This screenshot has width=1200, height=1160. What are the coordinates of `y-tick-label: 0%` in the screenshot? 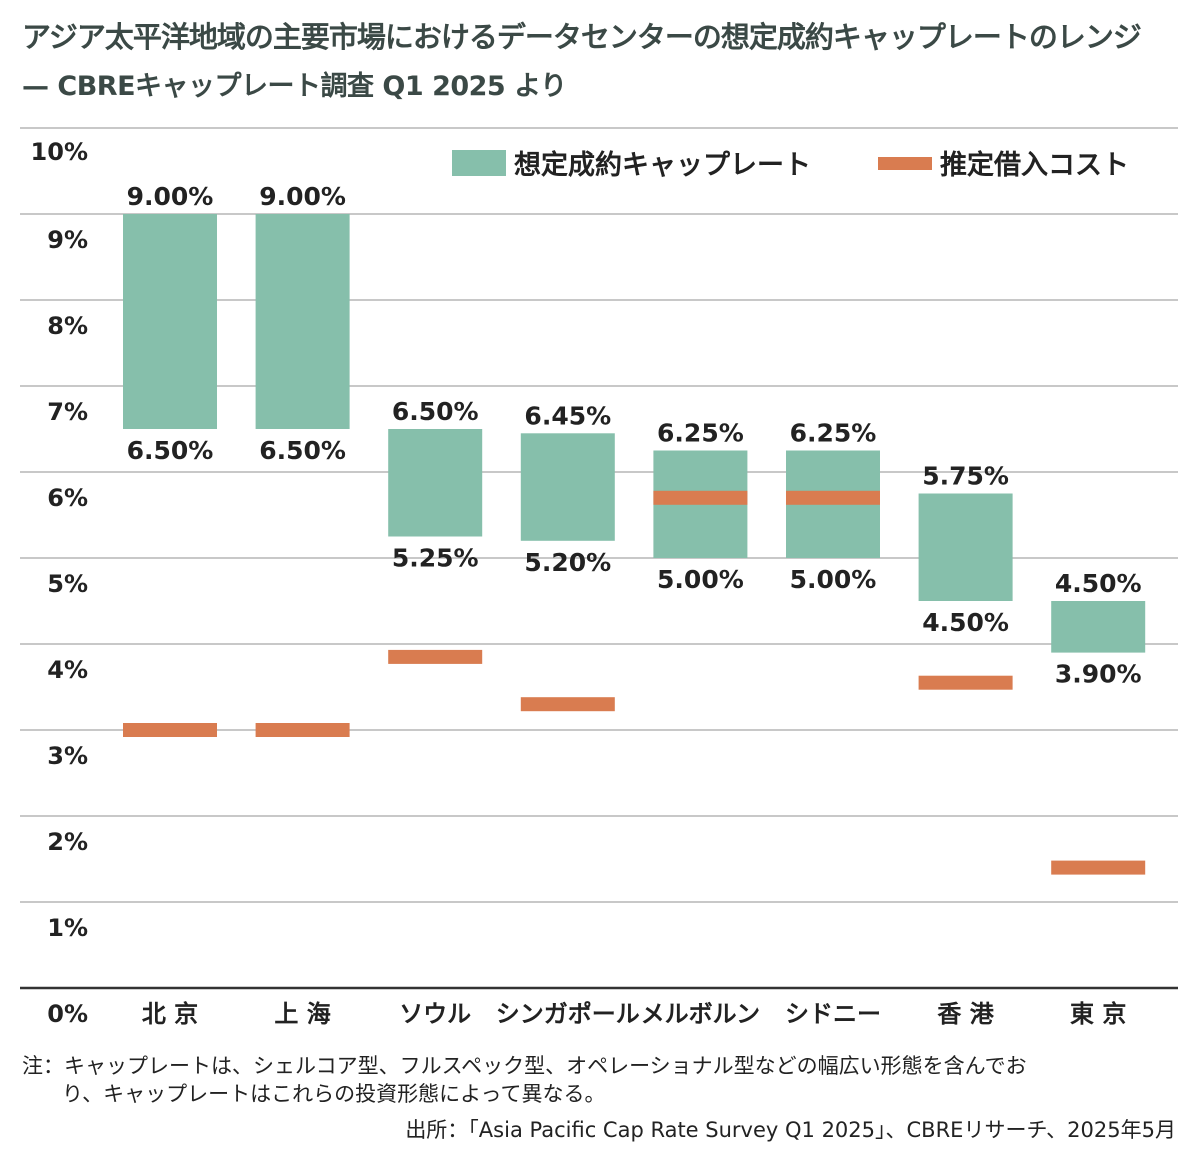 It's located at (67, 1014).